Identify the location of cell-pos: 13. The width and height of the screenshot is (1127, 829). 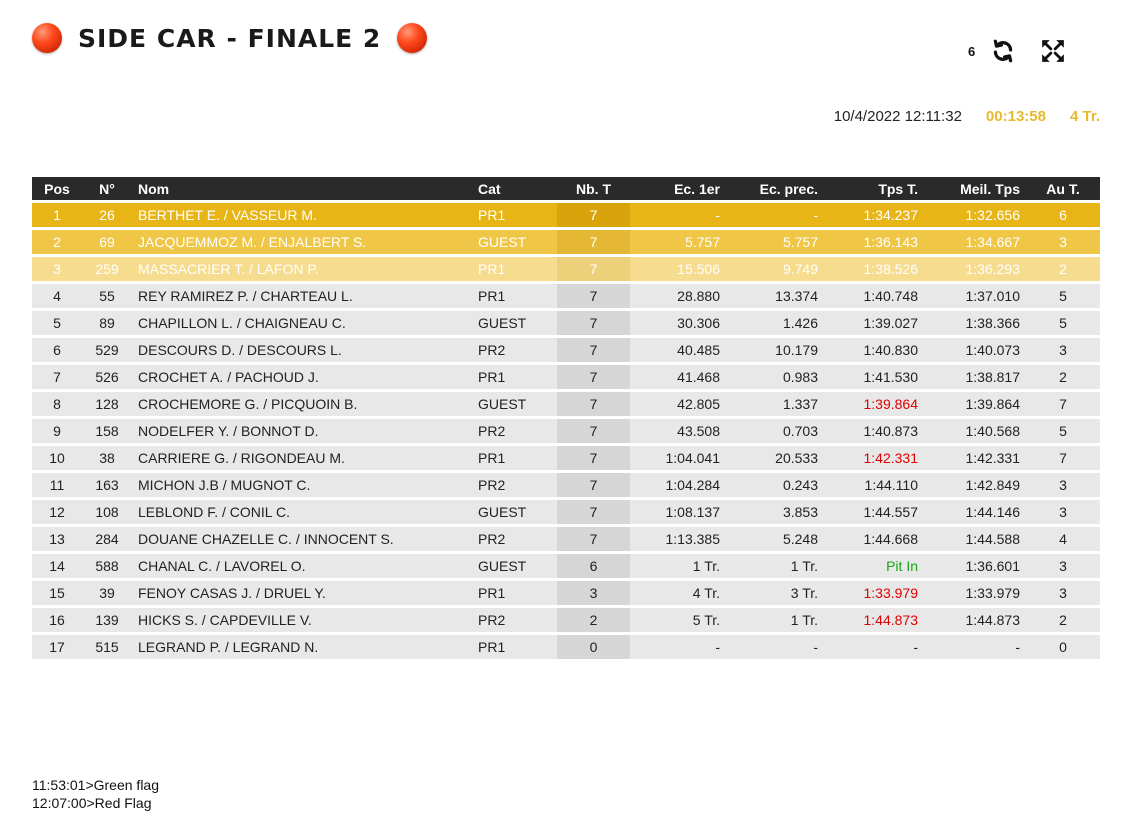
(57, 539).